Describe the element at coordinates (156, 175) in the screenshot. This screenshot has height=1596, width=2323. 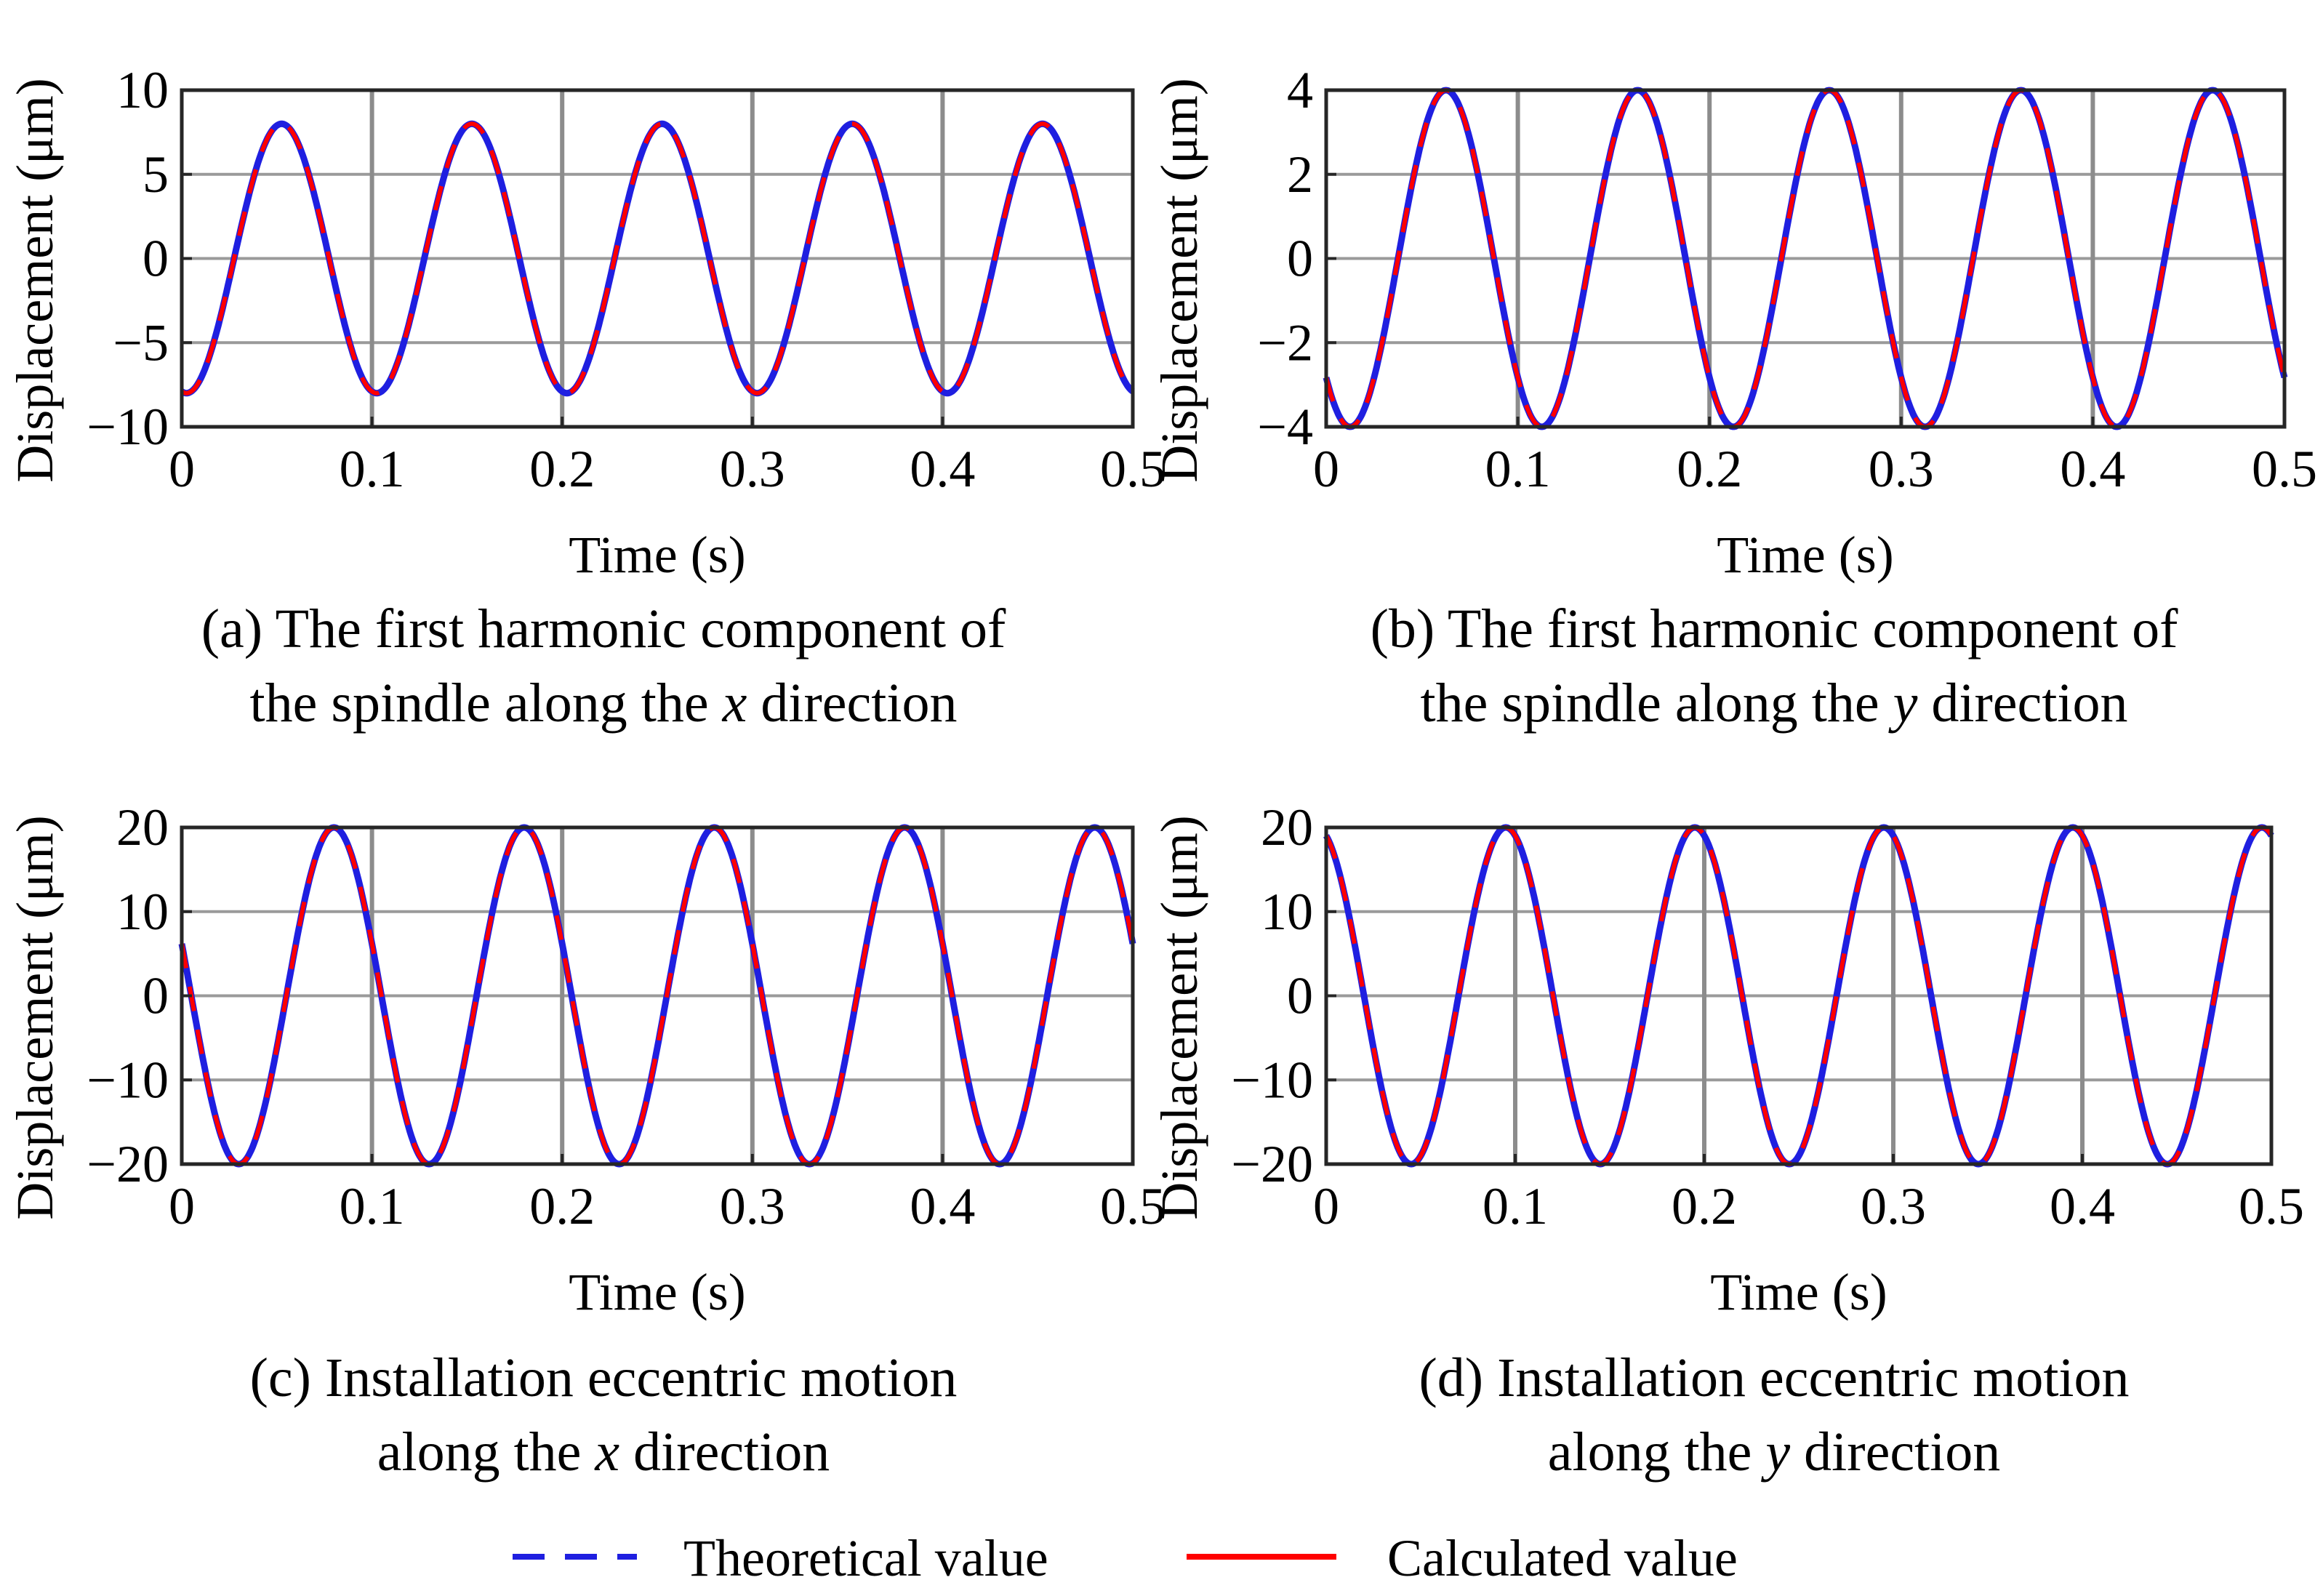
I see `y-tick-label: 5` at that location.